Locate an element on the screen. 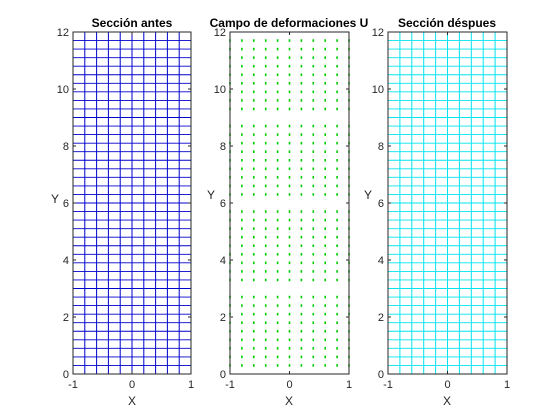 The height and width of the screenshot is (420, 560). x-tick-label: 1 is located at coordinates (349, 385).